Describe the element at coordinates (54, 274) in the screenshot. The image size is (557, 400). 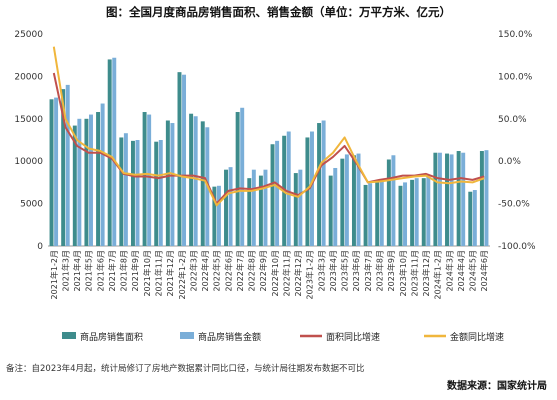
I see `x-tick-label: 2021年1-2月` at that location.